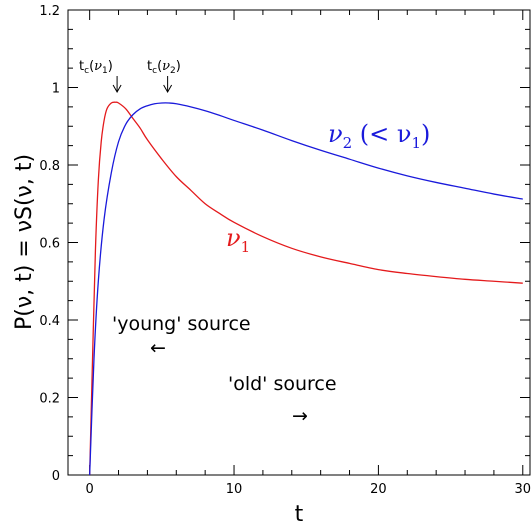 The width and height of the screenshot is (532, 525). Describe the element at coordinates (49, 244) in the screenshot. I see `y-tick-label: 0.6` at that location.